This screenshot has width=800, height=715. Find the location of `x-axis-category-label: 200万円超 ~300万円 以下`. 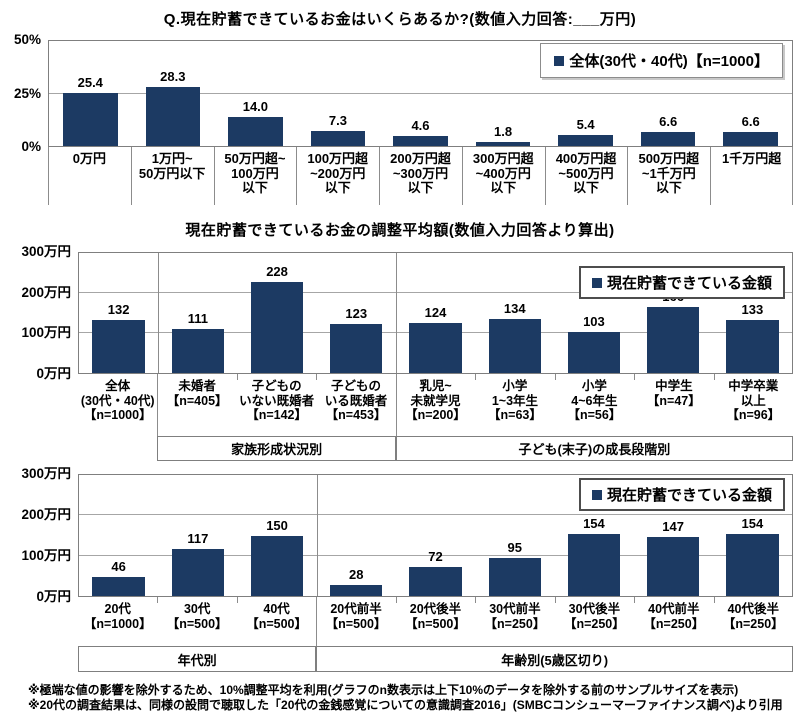

x-axis-category-label: 200万円超 ~300万円 以下 is located at coordinates (420, 176).